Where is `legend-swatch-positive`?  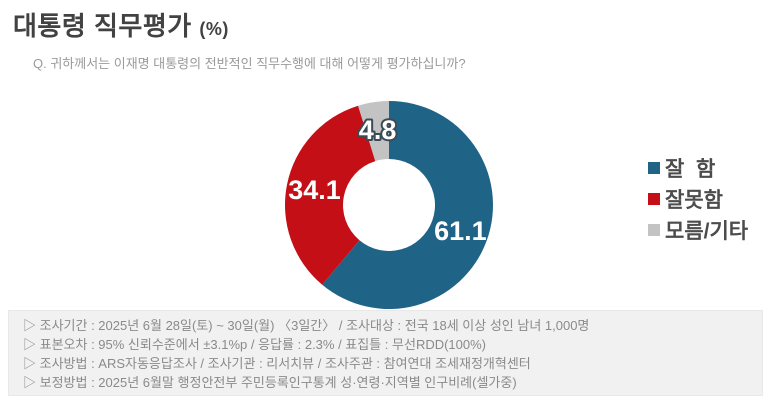 legend-swatch-positive is located at coordinates (654, 167).